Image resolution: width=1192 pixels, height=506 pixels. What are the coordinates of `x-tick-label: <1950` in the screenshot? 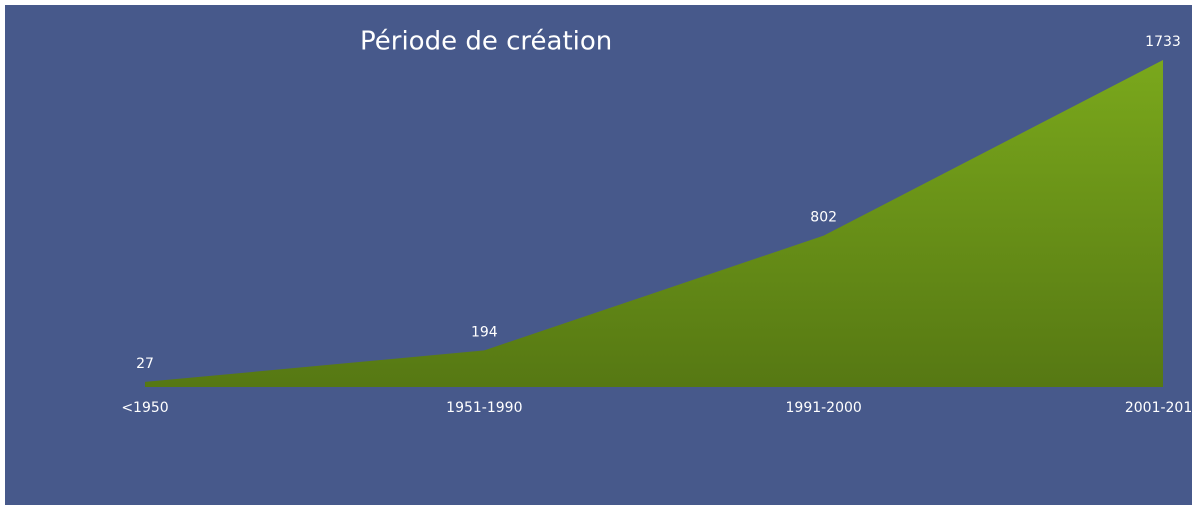 It's located at (144, 408).